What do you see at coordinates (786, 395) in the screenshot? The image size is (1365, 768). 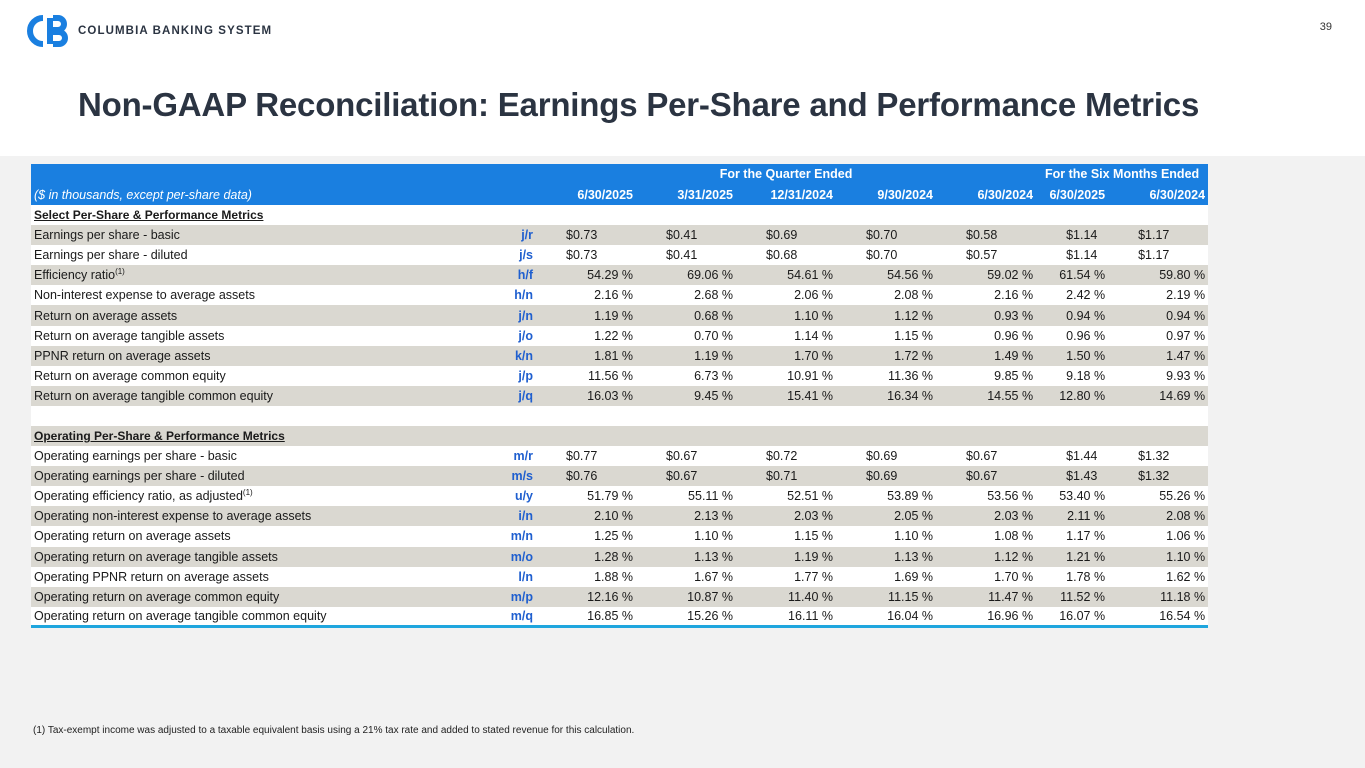 I see `value-cell: 15.41 %` at bounding box center [786, 395].